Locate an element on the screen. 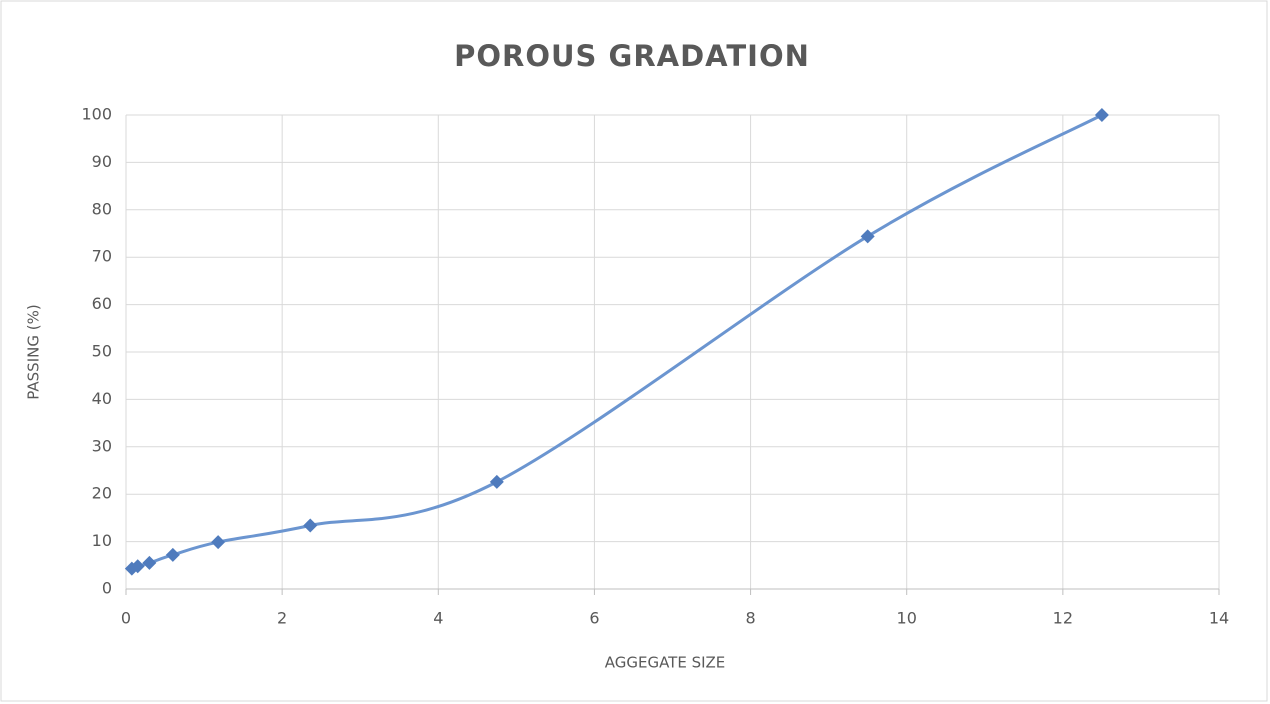  x-axis-title: AGGEGATE SIZE is located at coordinates (665, 663).